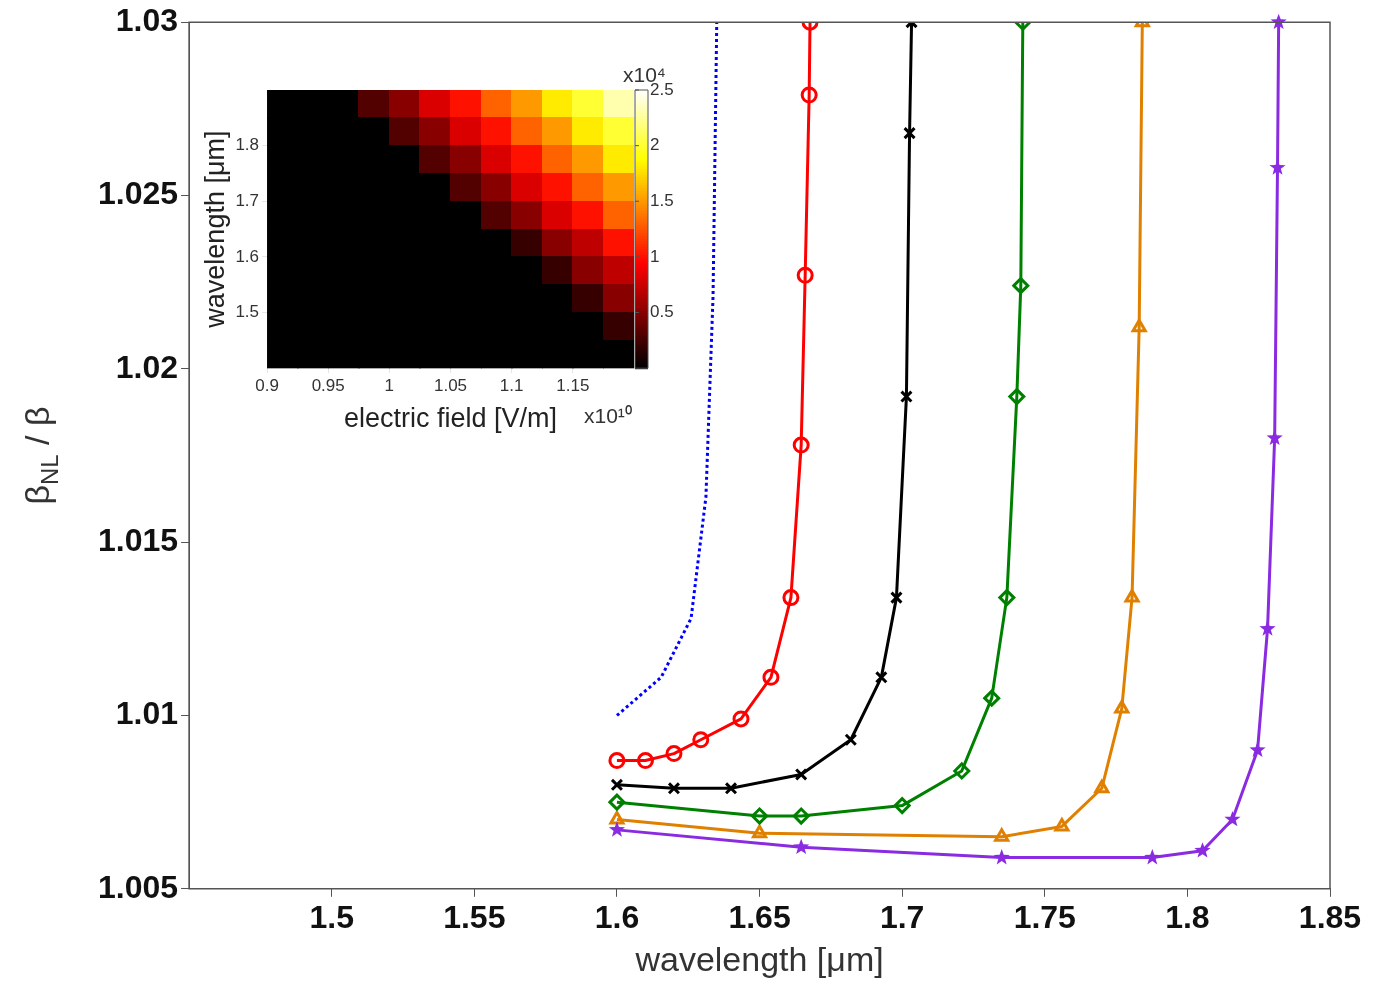  I want to click on x-tick-label: 1.15, so click(573, 386).